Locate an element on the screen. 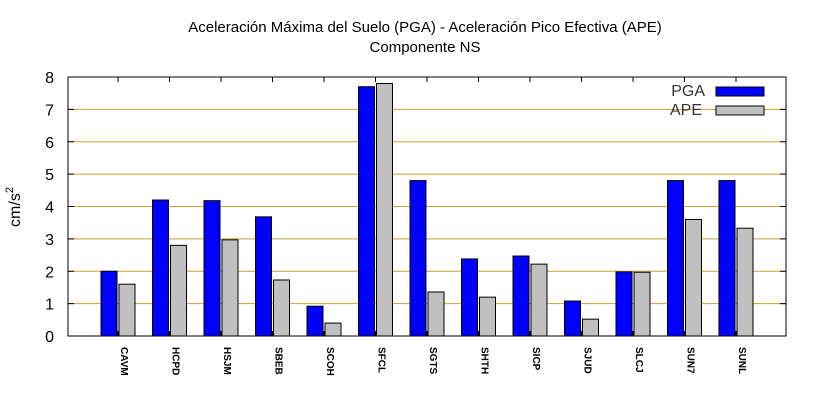  y-tick-label: 0 is located at coordinates (49, 337).